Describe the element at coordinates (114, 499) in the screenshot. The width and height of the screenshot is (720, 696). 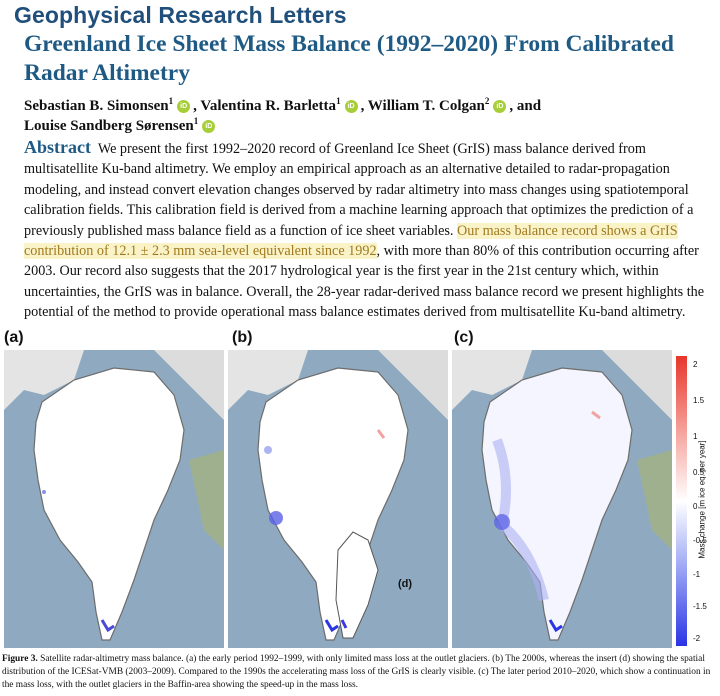
I see `map-panel-a` at that location.